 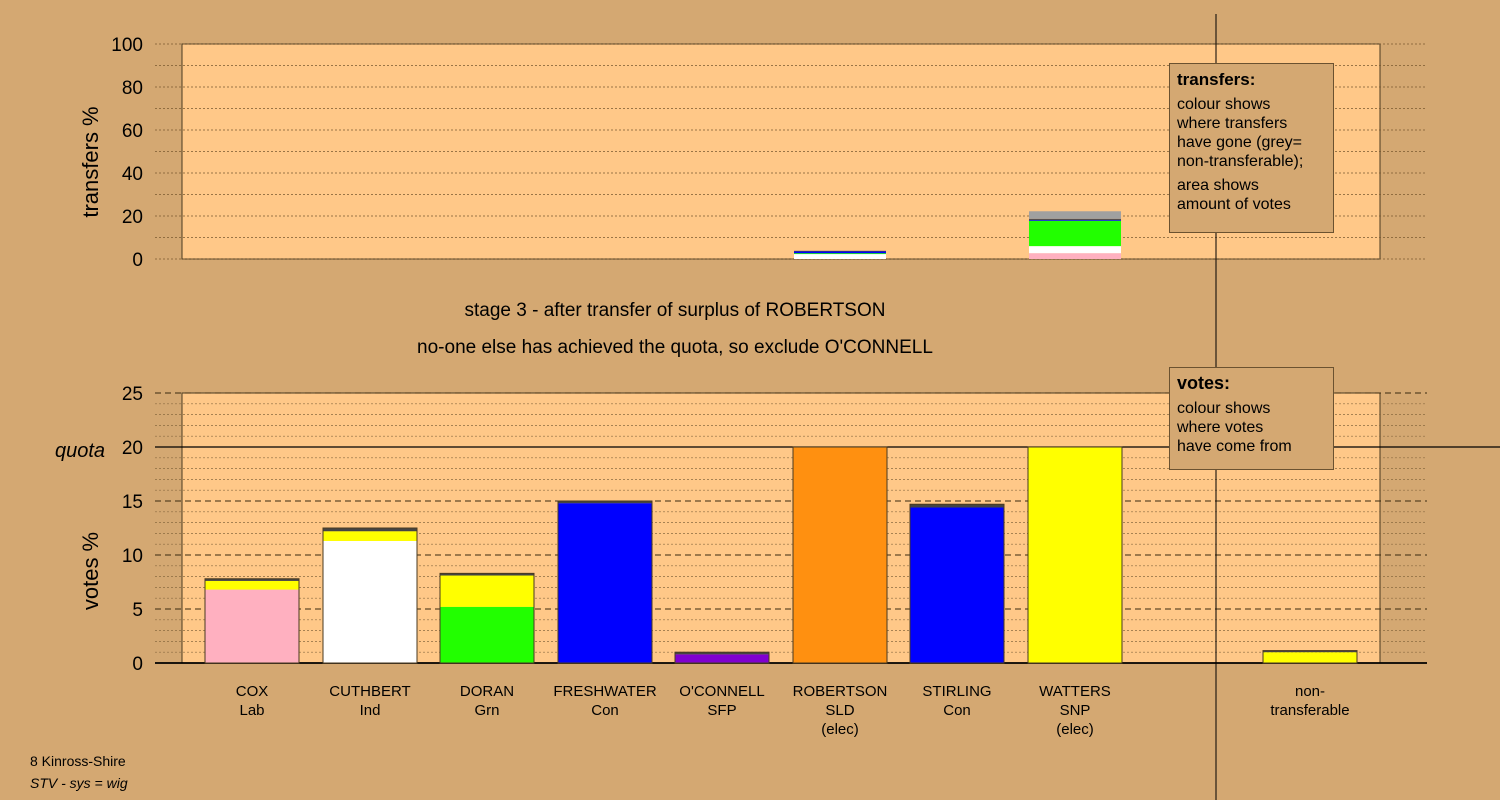 I want to click on transfers-tick-label: 80, so click(x=132, y=88).